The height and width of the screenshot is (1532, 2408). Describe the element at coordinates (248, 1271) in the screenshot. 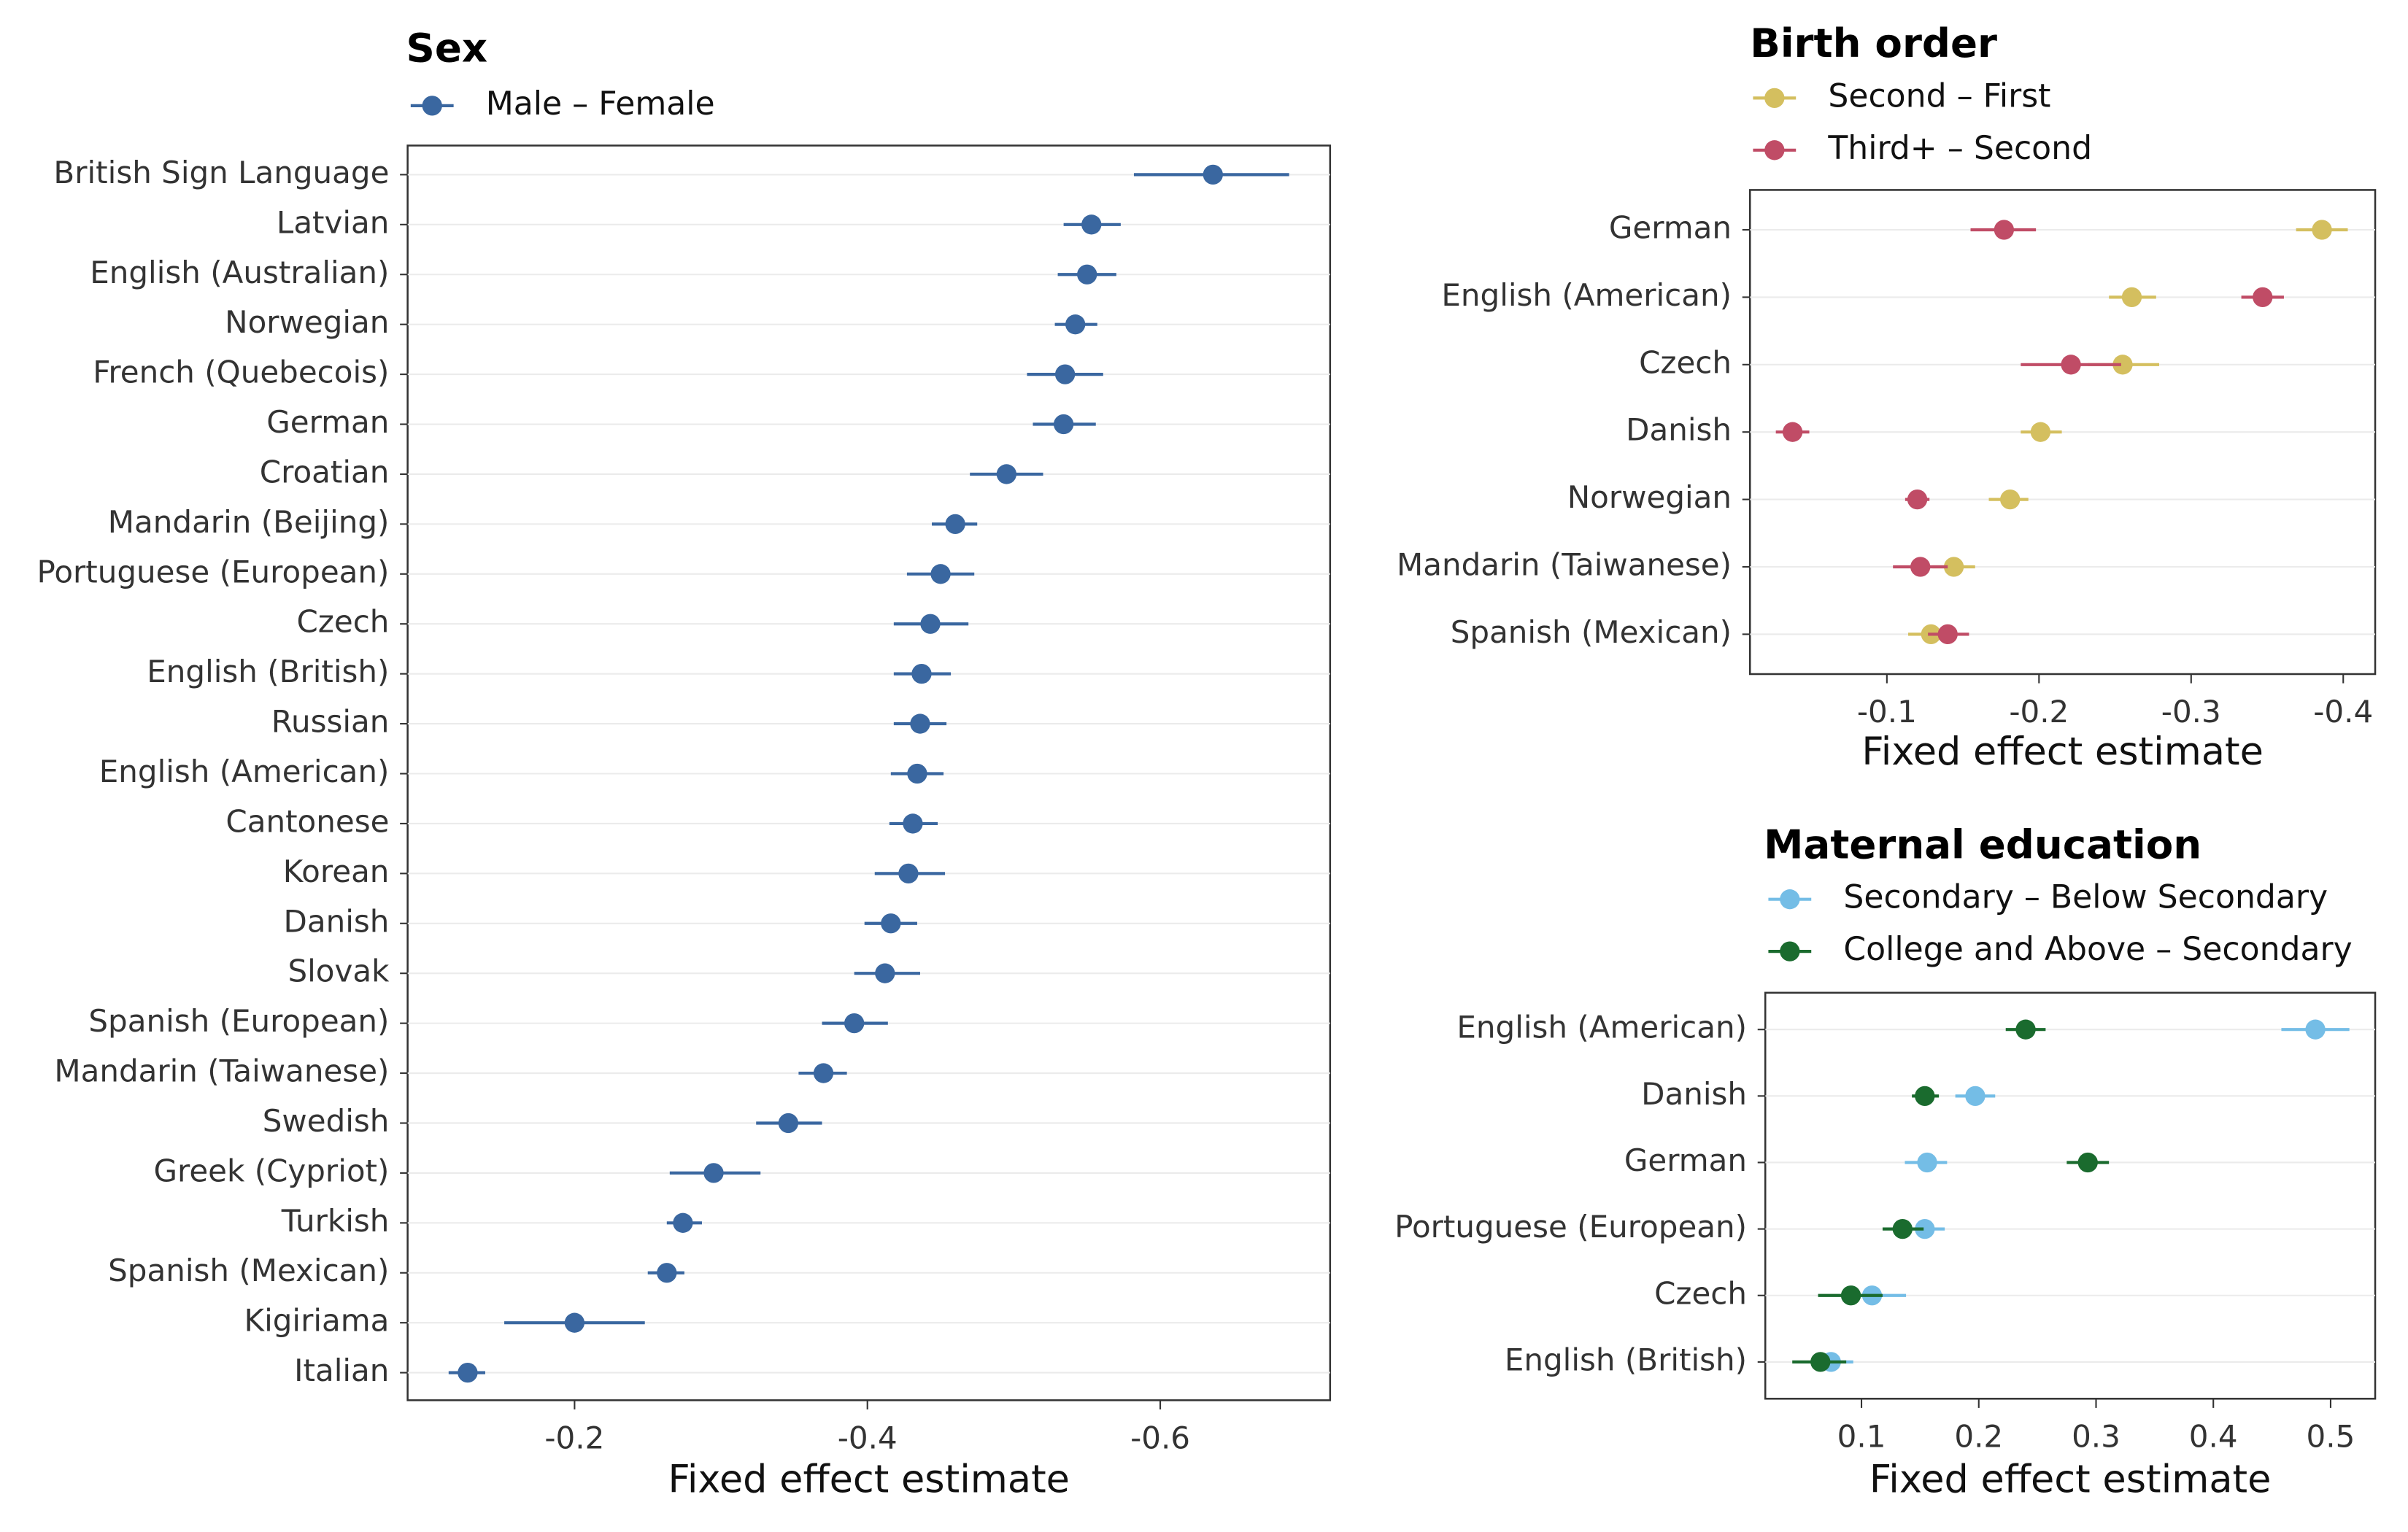

I see `y-tick-label: Spanish (Mexican)` at that location.